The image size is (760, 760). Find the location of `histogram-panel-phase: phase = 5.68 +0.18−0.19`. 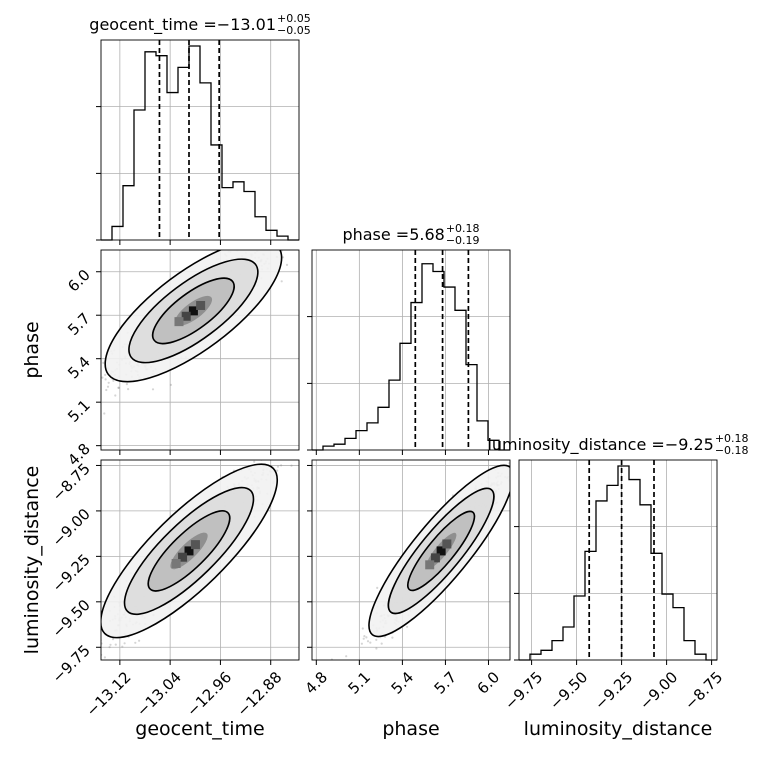

histogram-panel-phase: phase = 5.68 +0.18−0.19 is located at coordinates (409, 338).